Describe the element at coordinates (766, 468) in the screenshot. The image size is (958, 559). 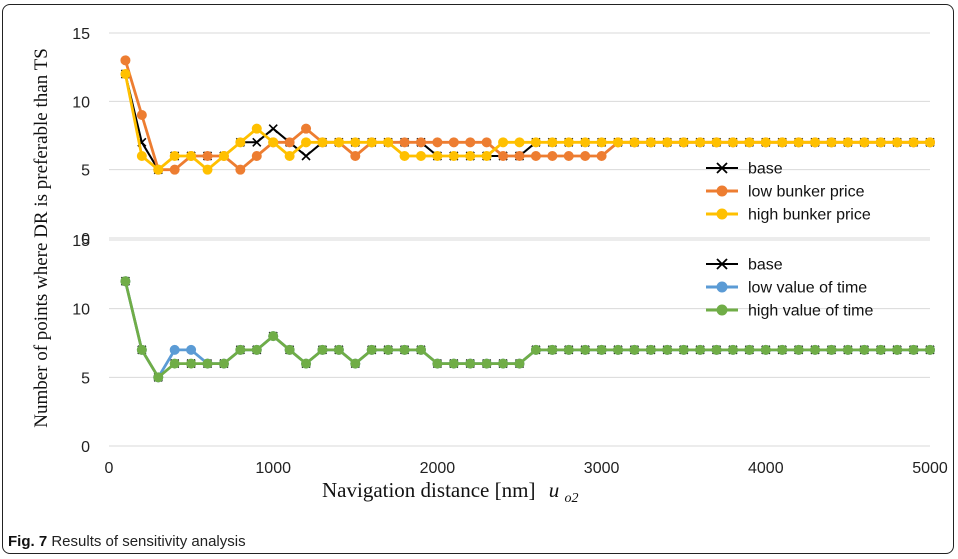
I see `x-tick-label-4: 4000` at that location.